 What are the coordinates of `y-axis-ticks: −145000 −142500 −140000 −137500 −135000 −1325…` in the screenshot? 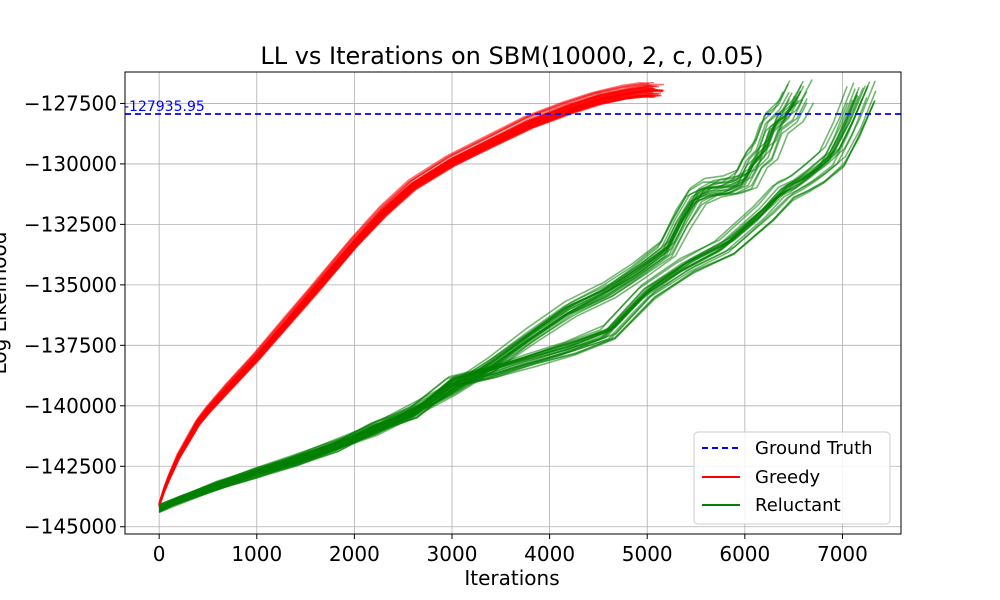 It's located at (74, 315).